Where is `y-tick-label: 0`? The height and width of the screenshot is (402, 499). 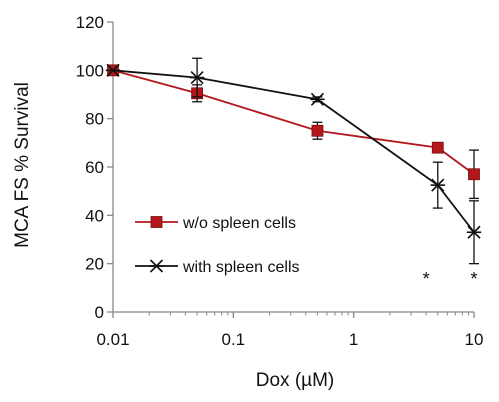
y-tick-label: 0 is located at coordinates (99, 312).